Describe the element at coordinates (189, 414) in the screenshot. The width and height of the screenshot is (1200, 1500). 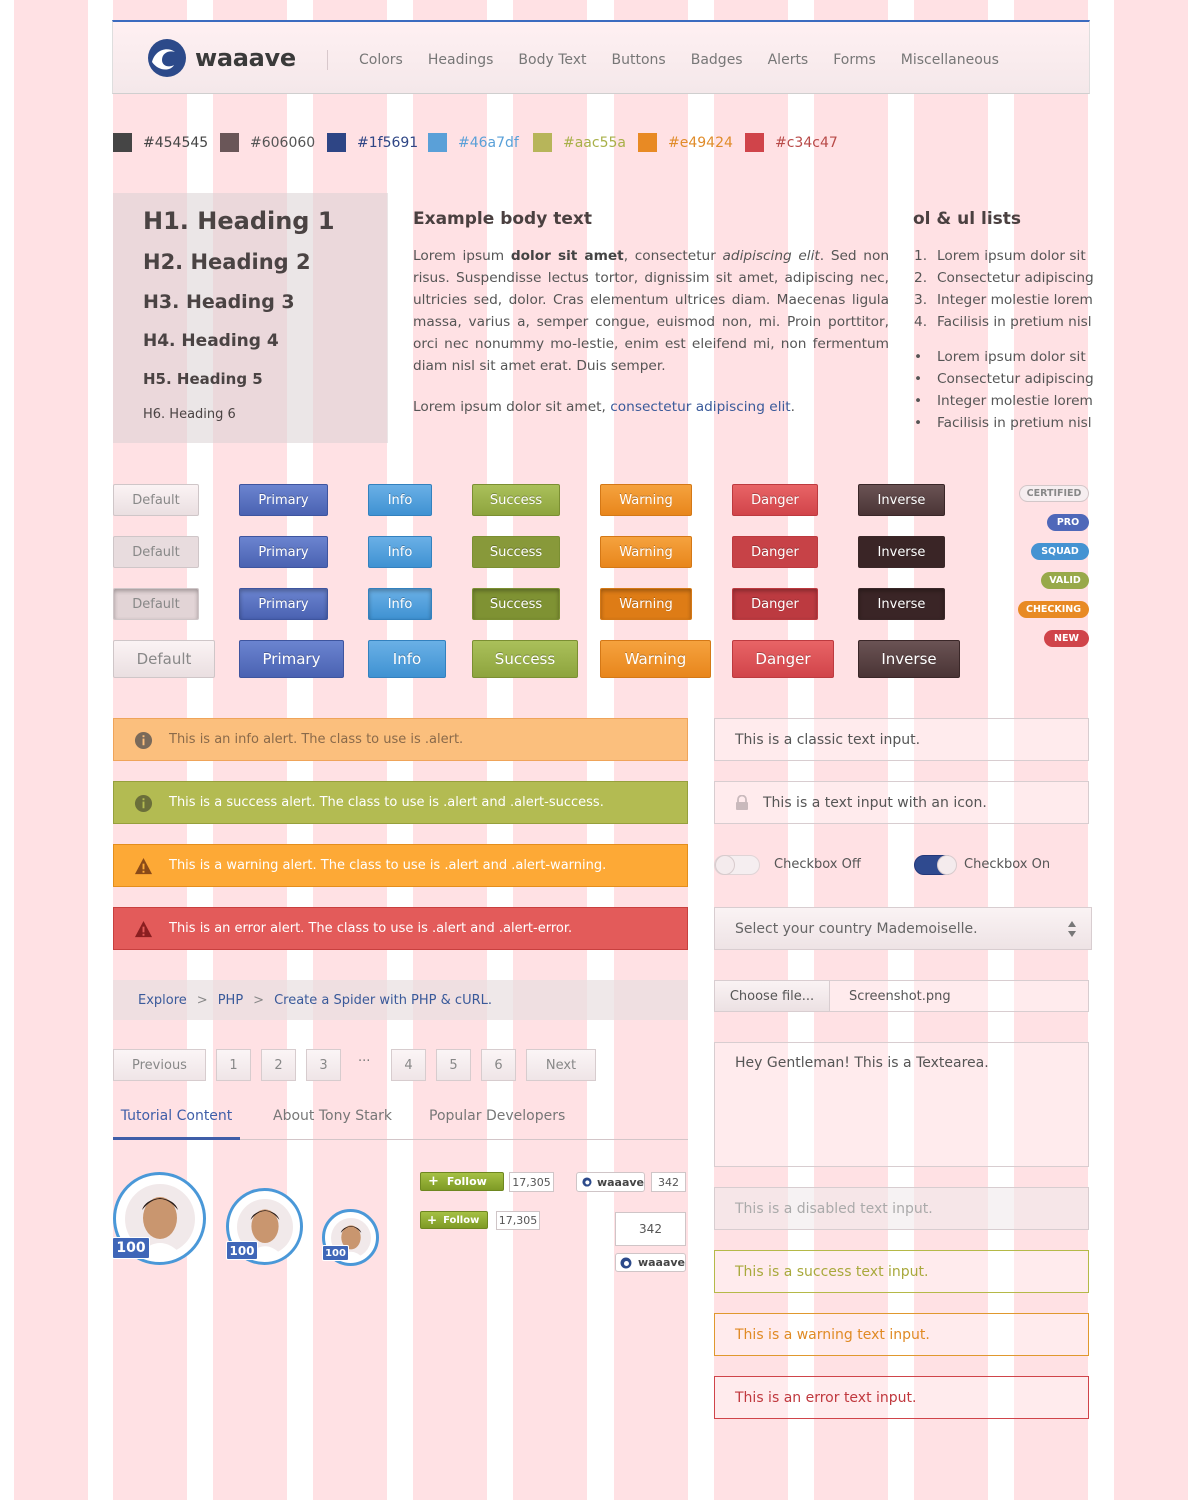
I see `heading-h6: H6. Heading 6` at that location.